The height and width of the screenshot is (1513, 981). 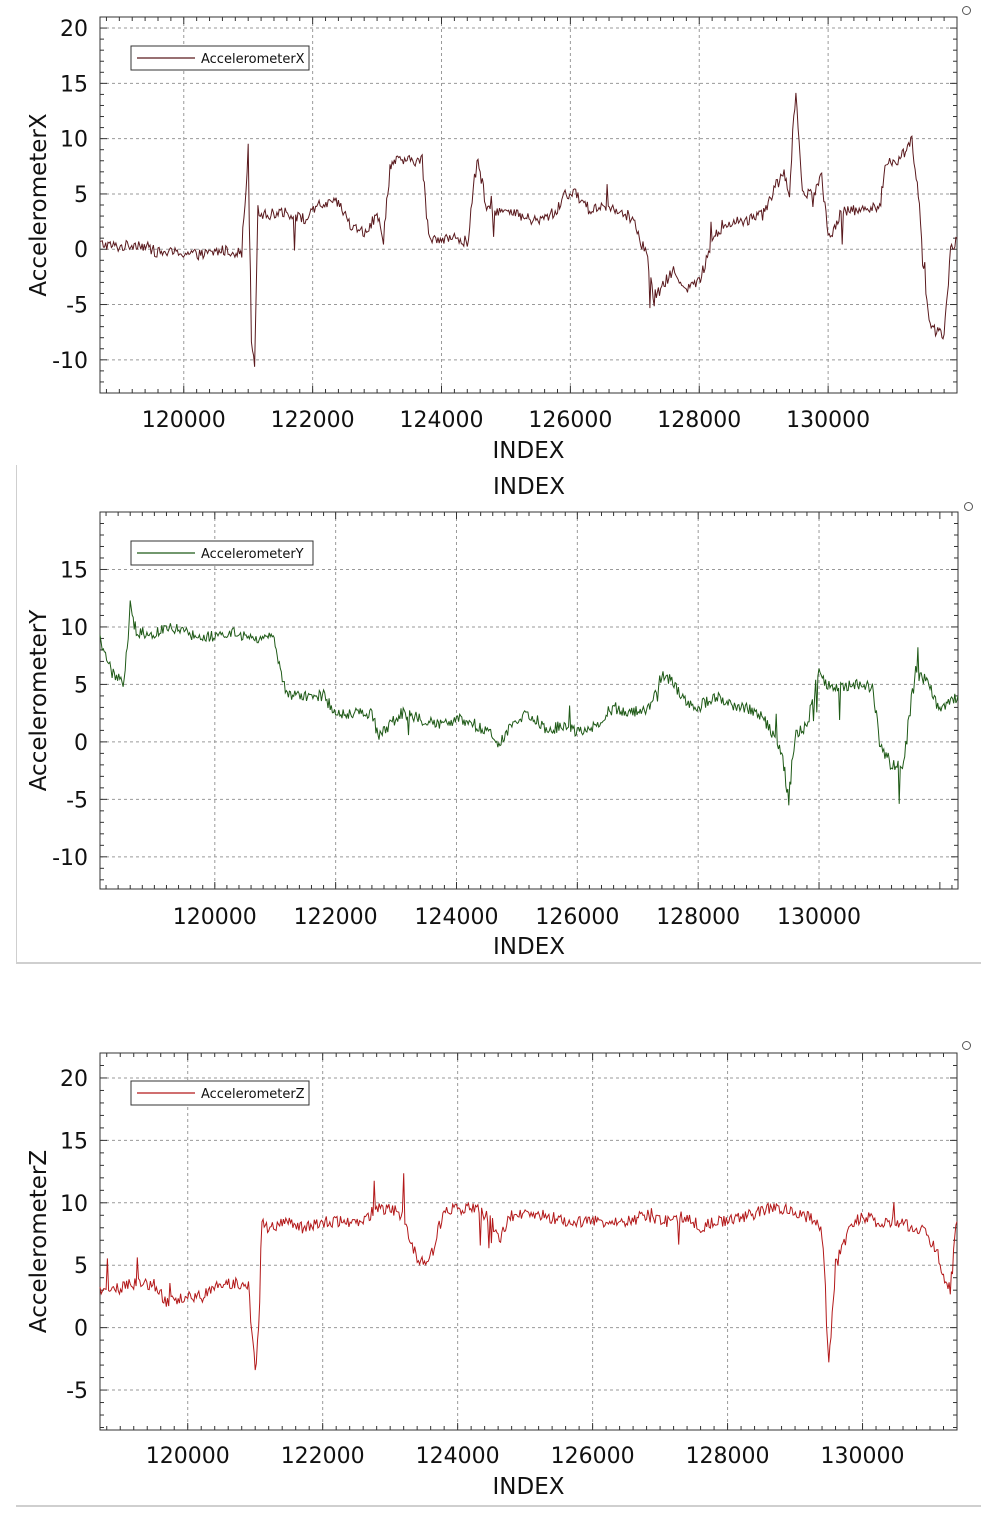 I want to click on series-line-AccelerometerY, so click(x=529, y=703).